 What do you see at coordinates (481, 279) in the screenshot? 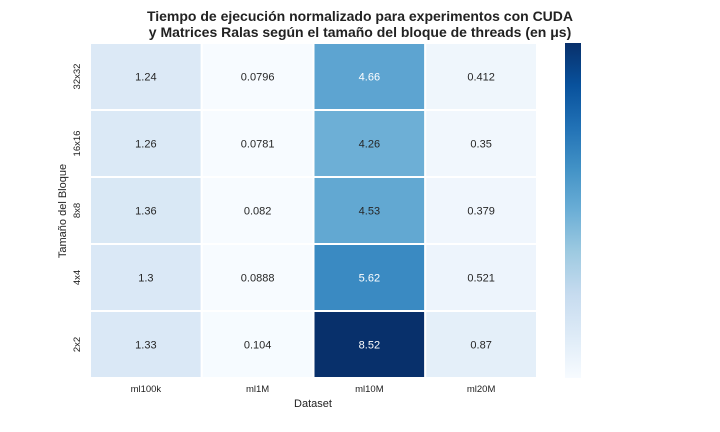
I see `cell-value-label: 0.521` at bounding box center [481, 279].